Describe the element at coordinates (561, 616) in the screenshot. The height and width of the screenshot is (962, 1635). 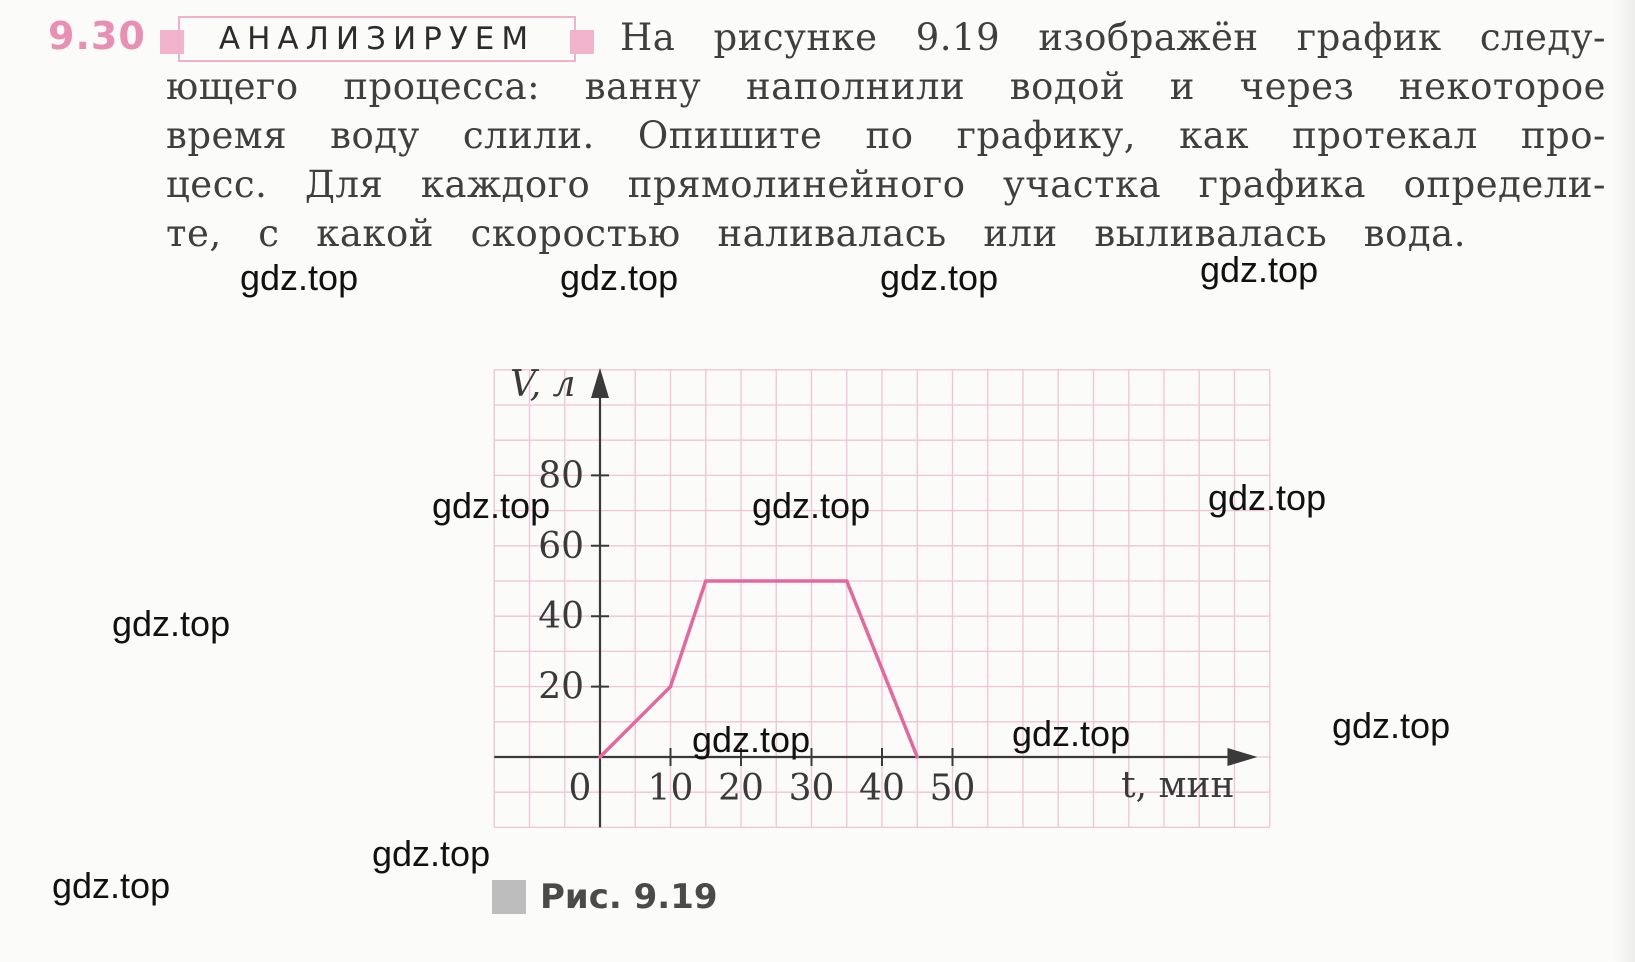
I see `y-tick-label: 40` at that location.